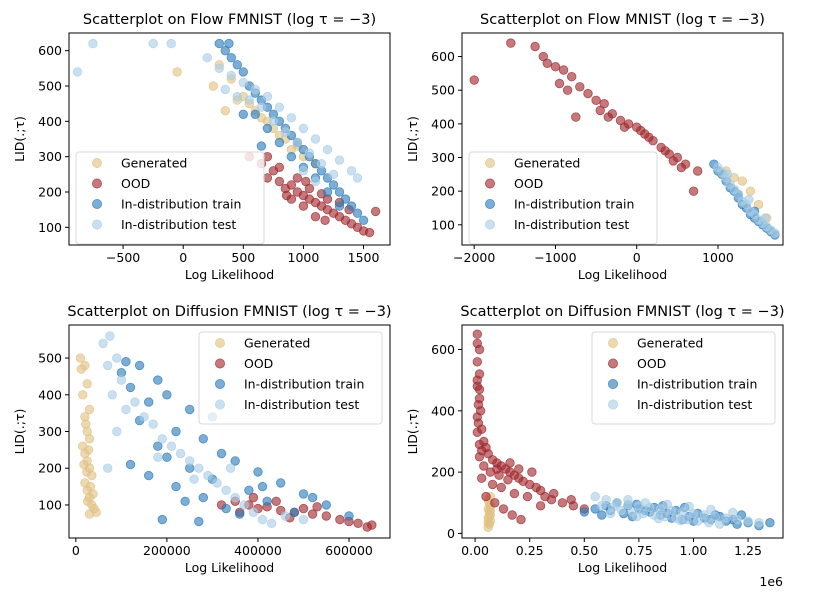 Image resolution: width=818 pixels, height=592 pixels. What do you see at coordinates (443, 157) in the screenshot?
I see `y-tick-label: 300` at bounding box center [443, 157].